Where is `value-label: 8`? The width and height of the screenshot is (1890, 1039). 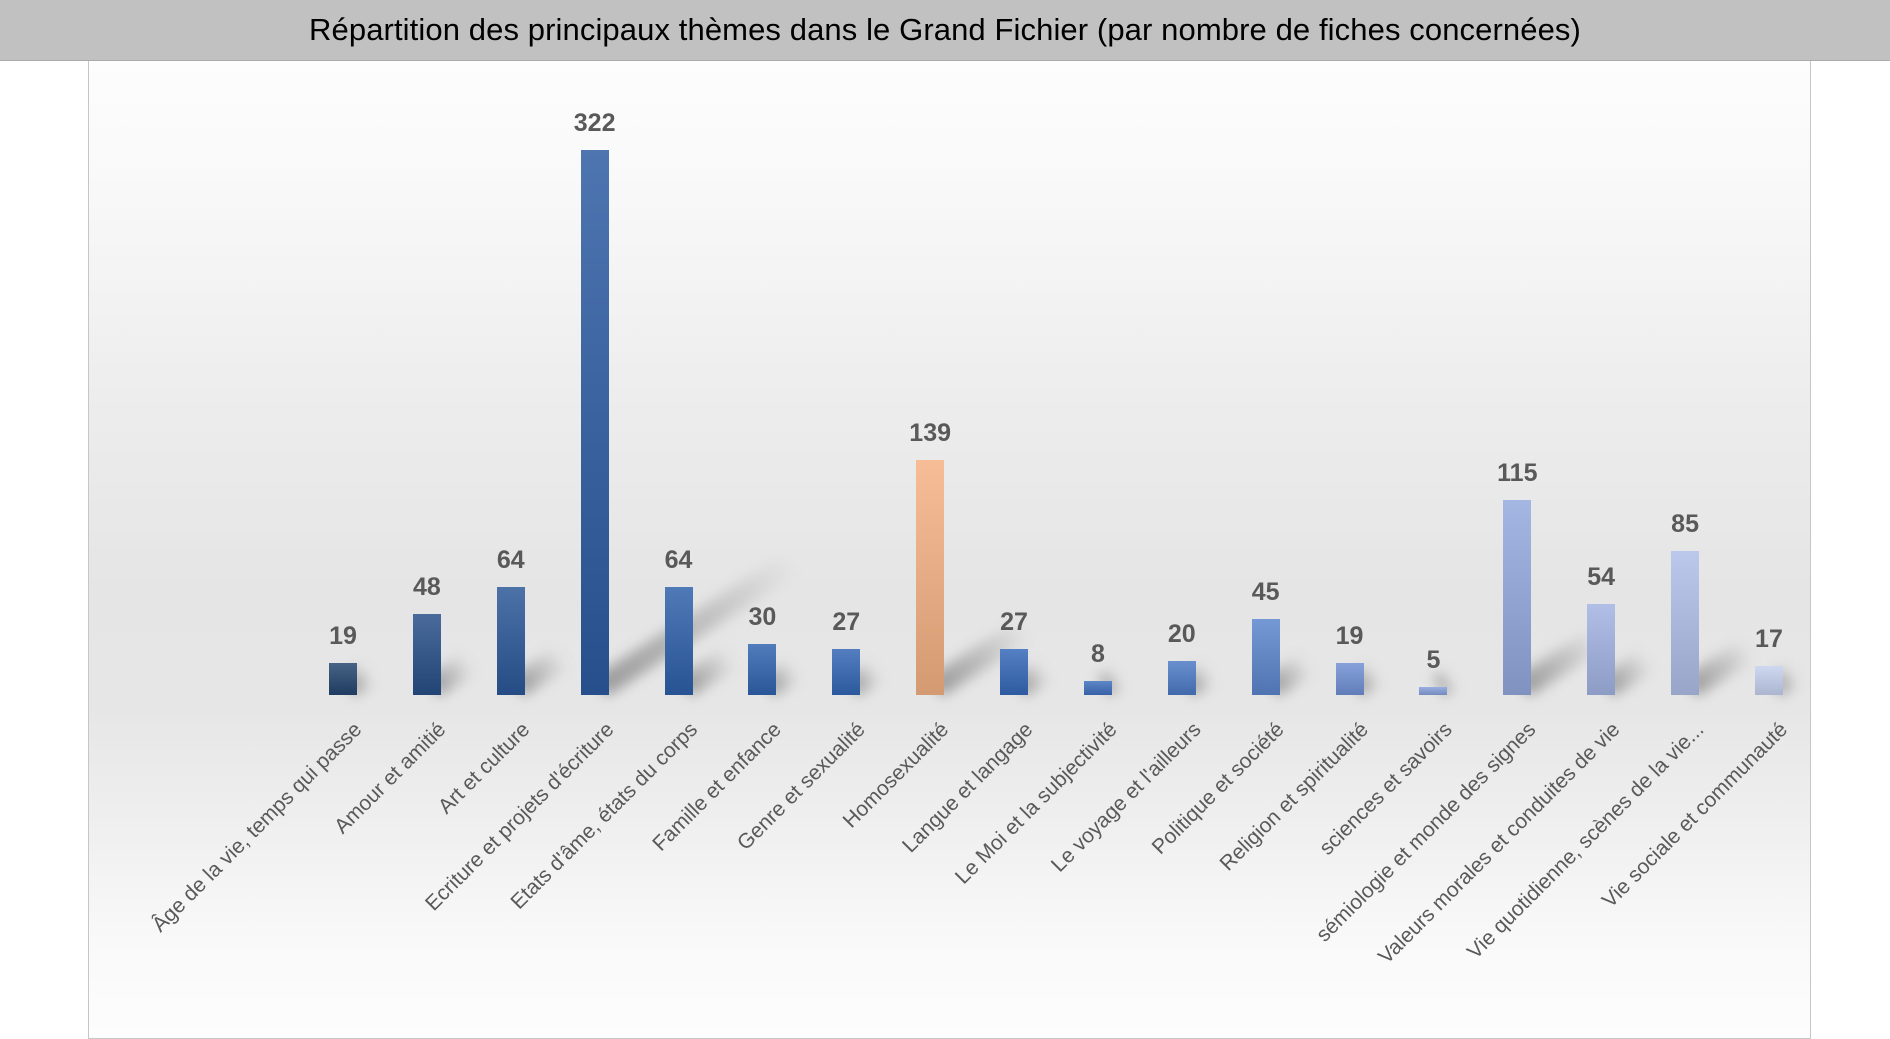 value-label: 8 is located at coordinates (1097, 654).